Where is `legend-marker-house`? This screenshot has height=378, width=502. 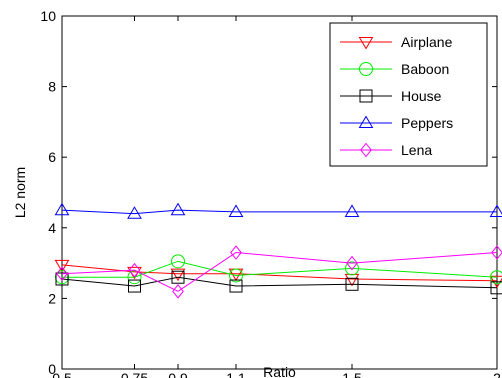
legend-marker-house is located at coordinates (366, 96).